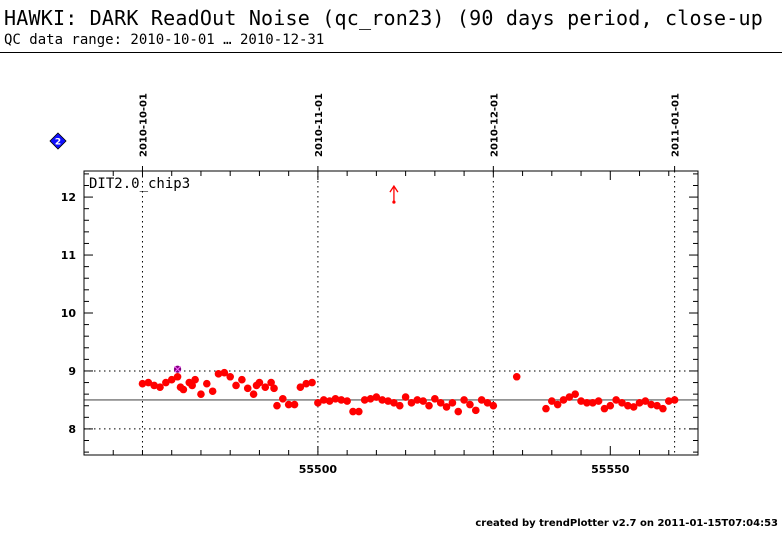 This screenshot has width=782, height=542. Describe the element at coordinates (139, 184) in the screenshot. I see `panel-label: DIT2.0_chip3` at that location.